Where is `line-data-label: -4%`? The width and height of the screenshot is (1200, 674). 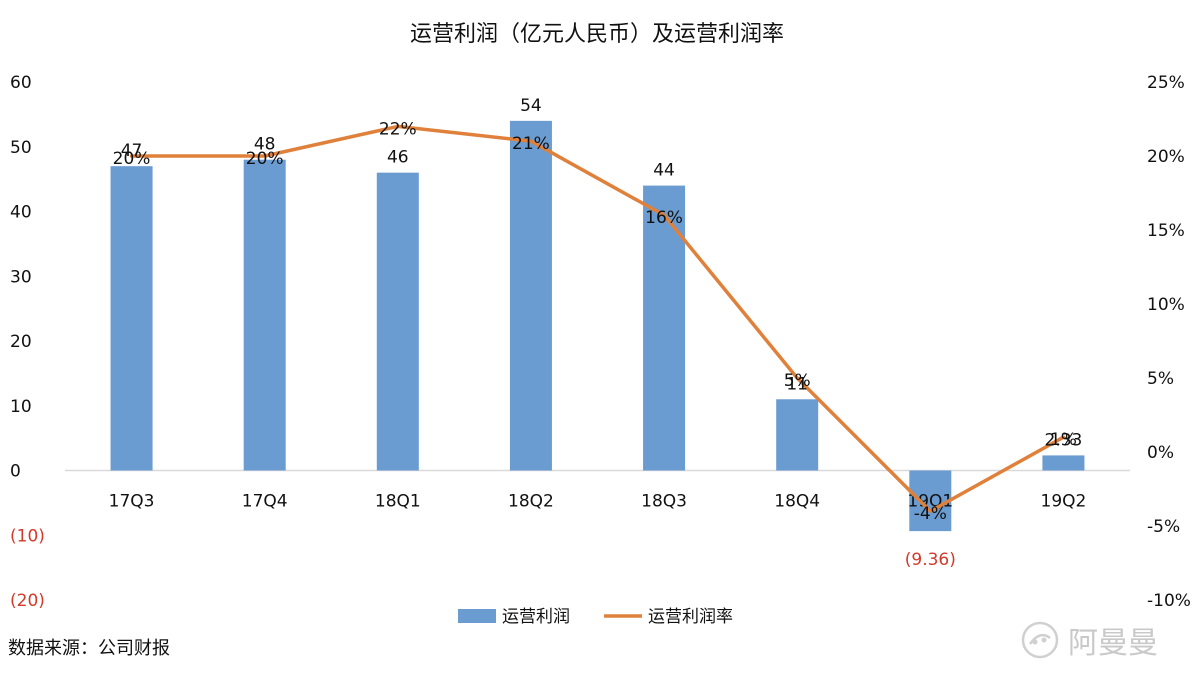
line-data-label: -4% is located at coordinates (930, 514).